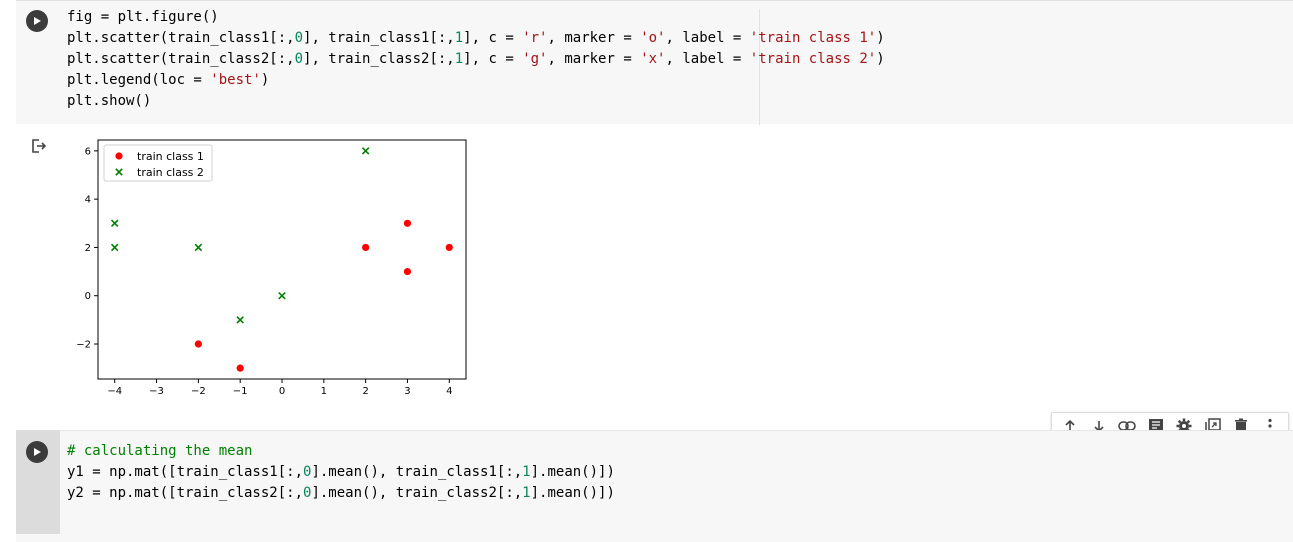  What do you see at coordinates (324, 391) in the screenshot?
I see `x-tick-label: 1` at bounding box center [324, 391].